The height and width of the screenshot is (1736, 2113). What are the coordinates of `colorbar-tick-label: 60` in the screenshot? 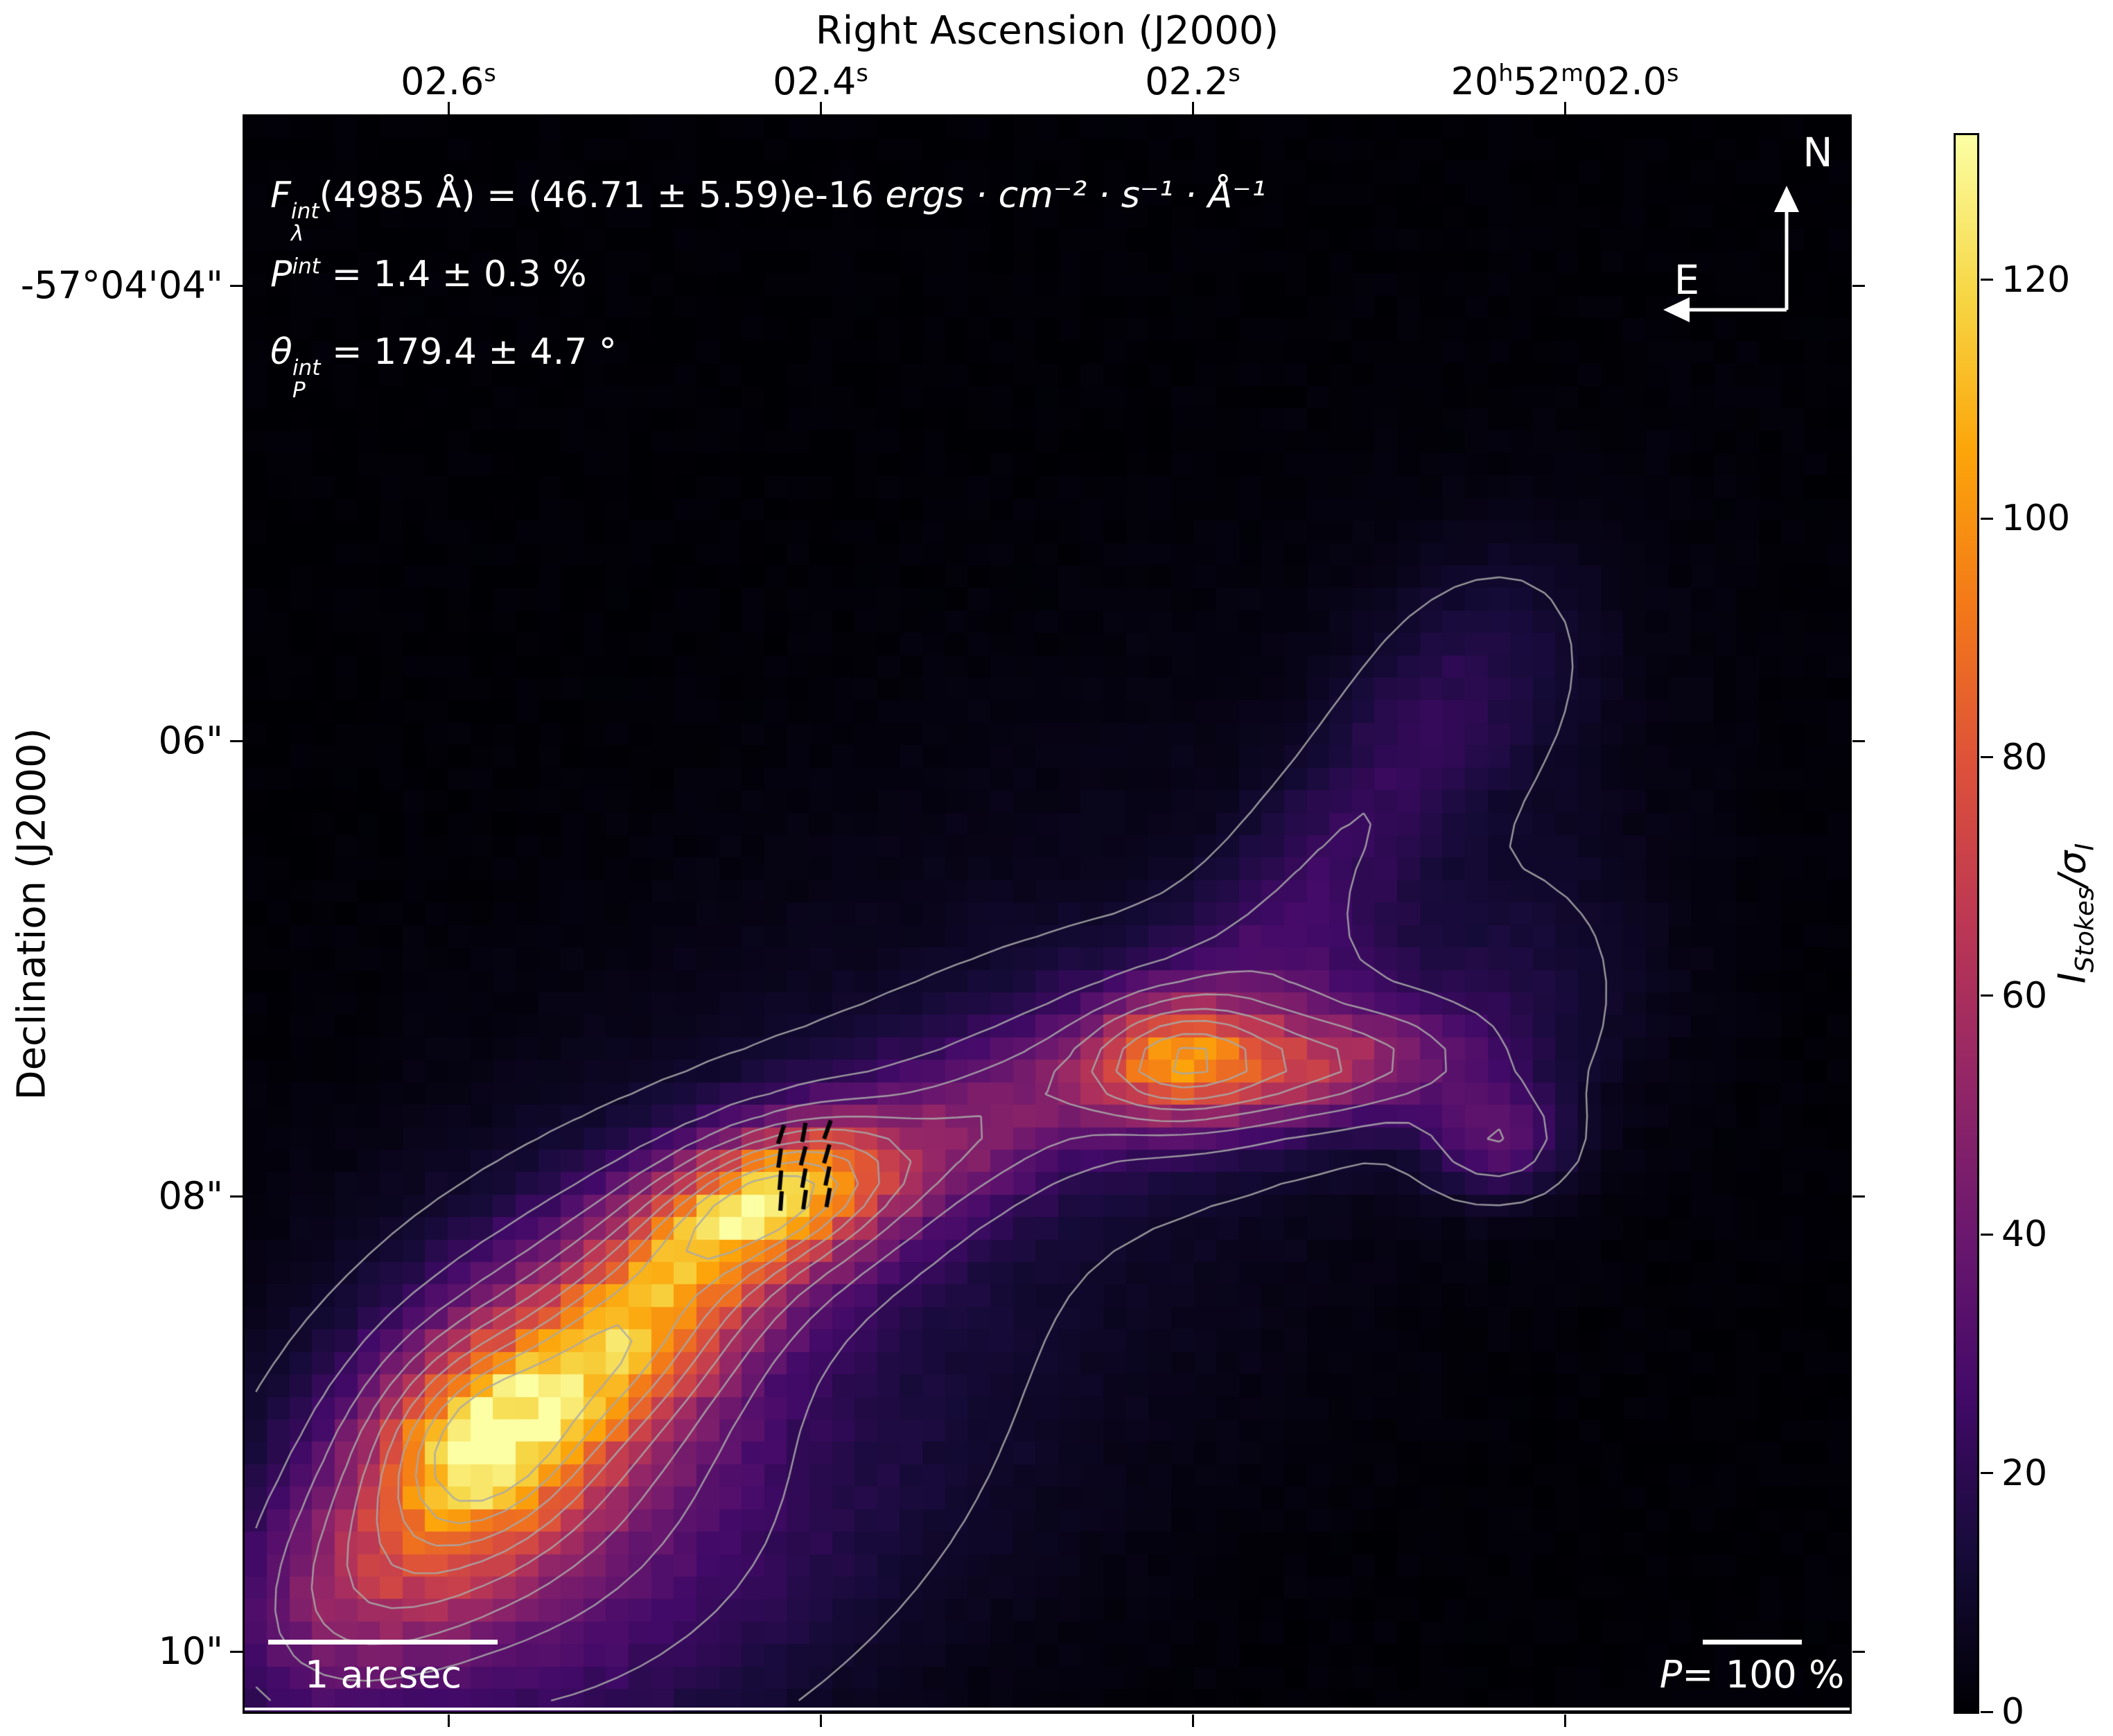 It's located at (2024, 995).